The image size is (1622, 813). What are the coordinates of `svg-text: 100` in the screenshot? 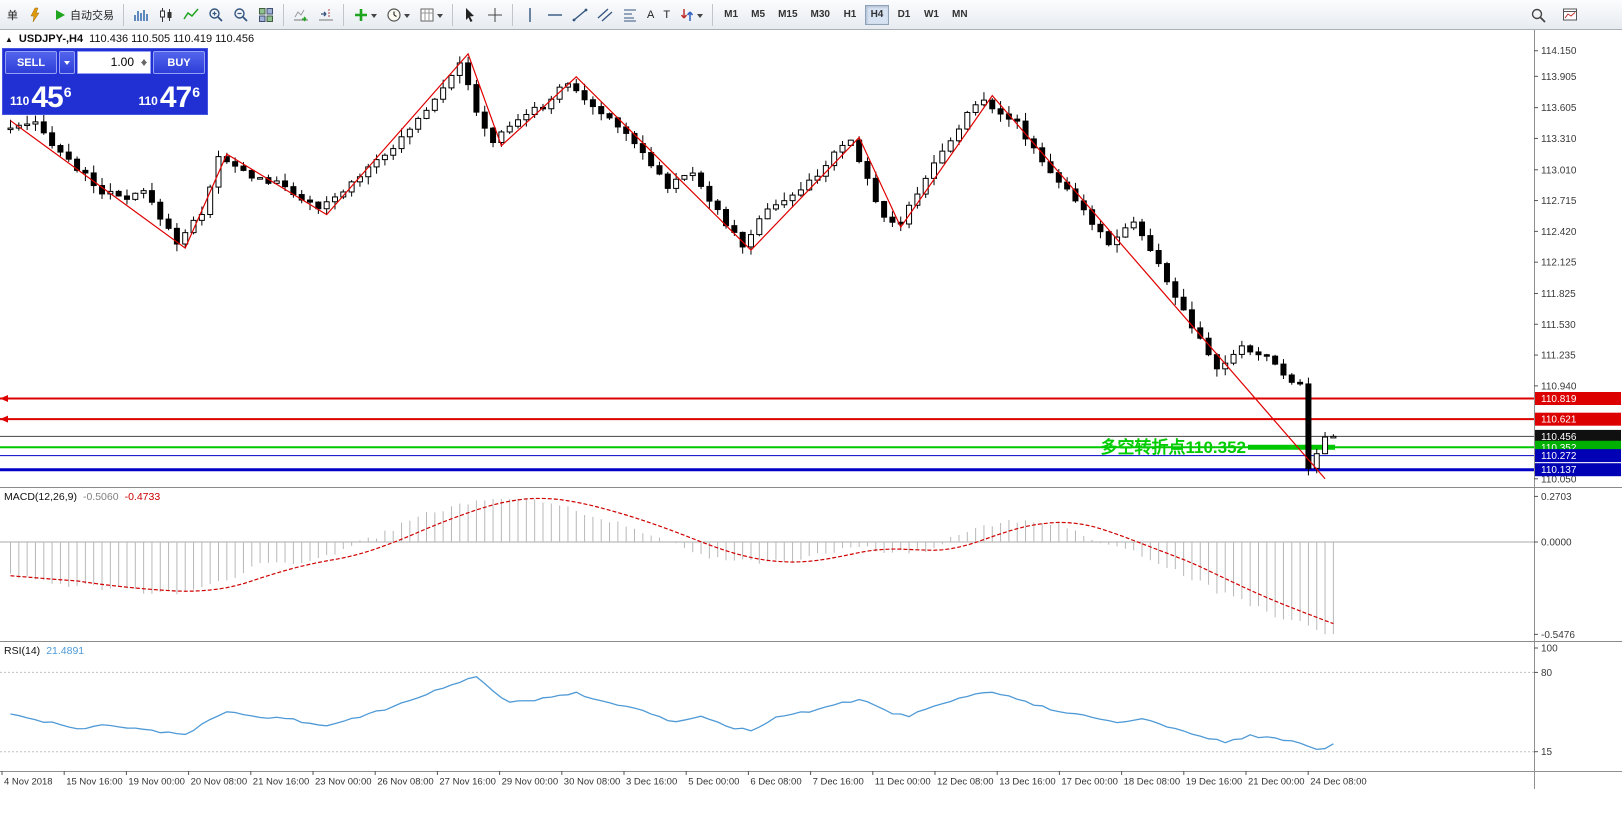 It's located at (1549, 649).